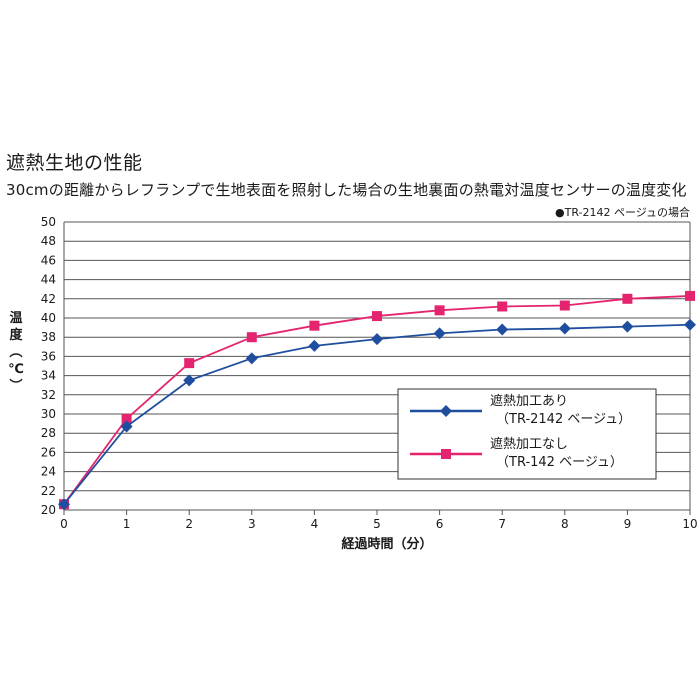  I want to click on y-tick-label: 46, so click(48, 260).